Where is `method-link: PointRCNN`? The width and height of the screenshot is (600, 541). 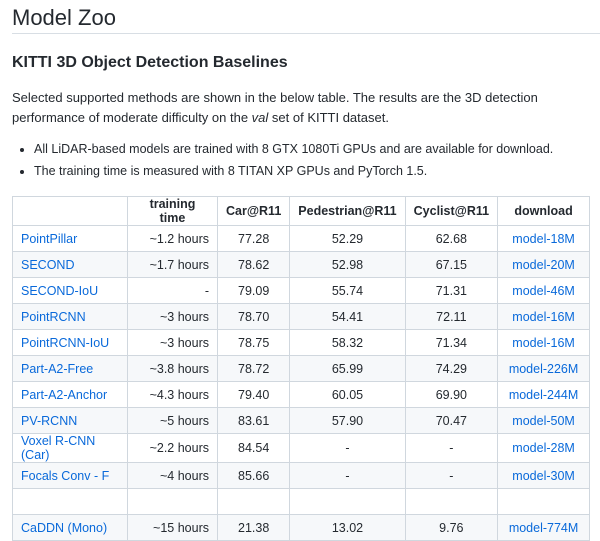 method-link: PointRCNN is located at coordinates (70, 316).